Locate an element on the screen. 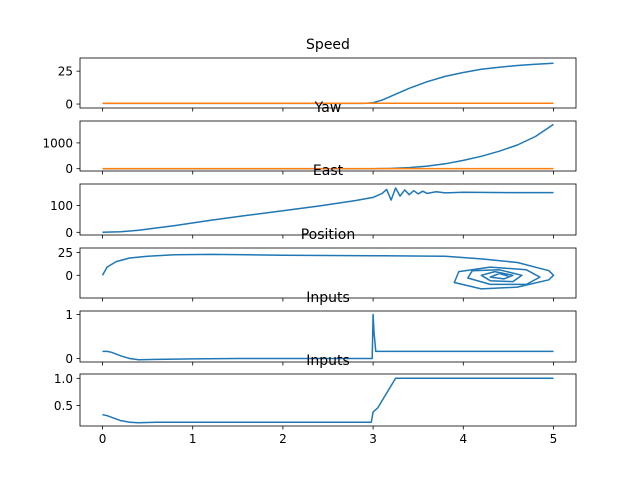 This screenshot has height=480, width=640. subplot-title: Speed is located at coordinates (328, 45).